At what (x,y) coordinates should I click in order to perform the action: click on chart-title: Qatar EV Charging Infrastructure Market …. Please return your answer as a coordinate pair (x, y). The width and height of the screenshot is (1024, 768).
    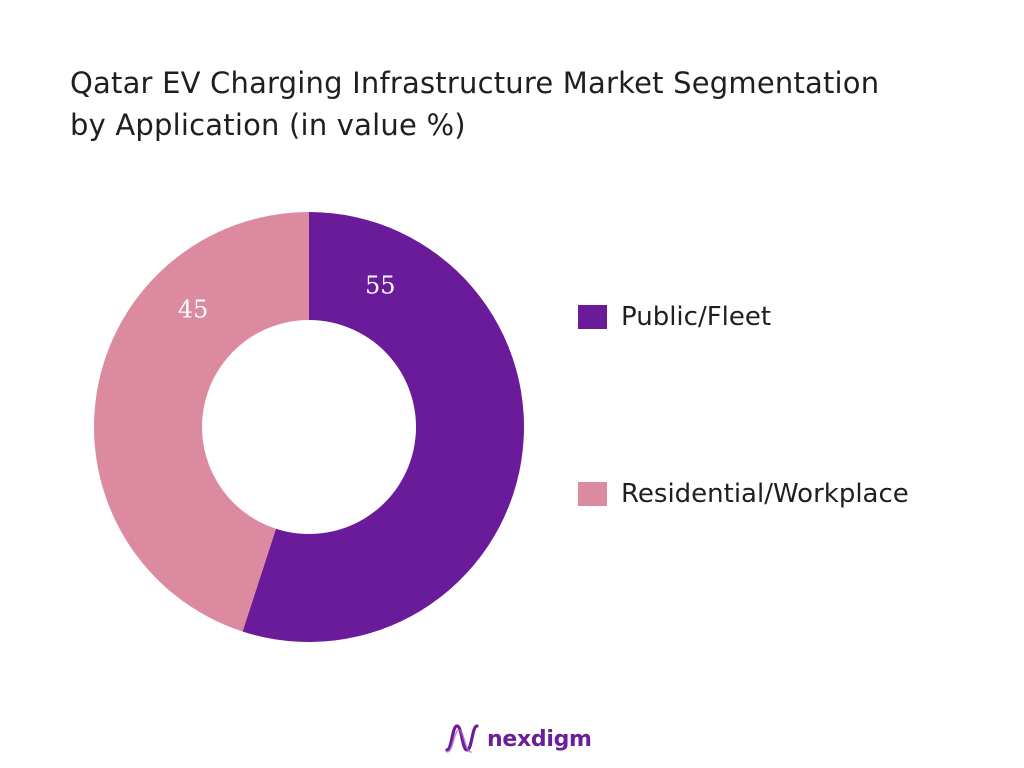
    Looking at the image, I should click on (535, 104).